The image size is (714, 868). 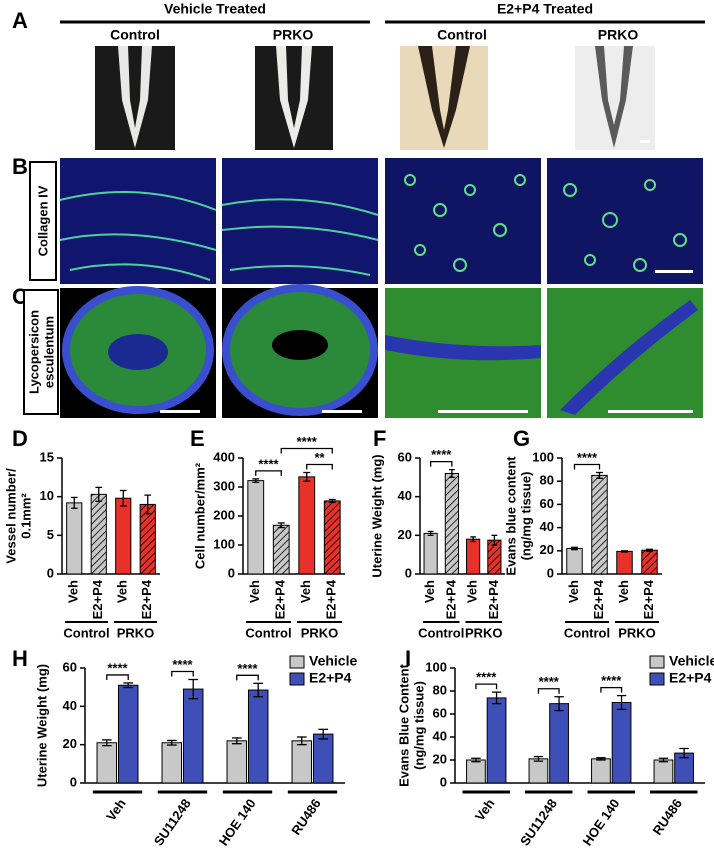 What do you see at coordinates (25, 516) in the screenshot?
I see `y-axis-label: 0.1mm²` at bounding box center [25, 516].